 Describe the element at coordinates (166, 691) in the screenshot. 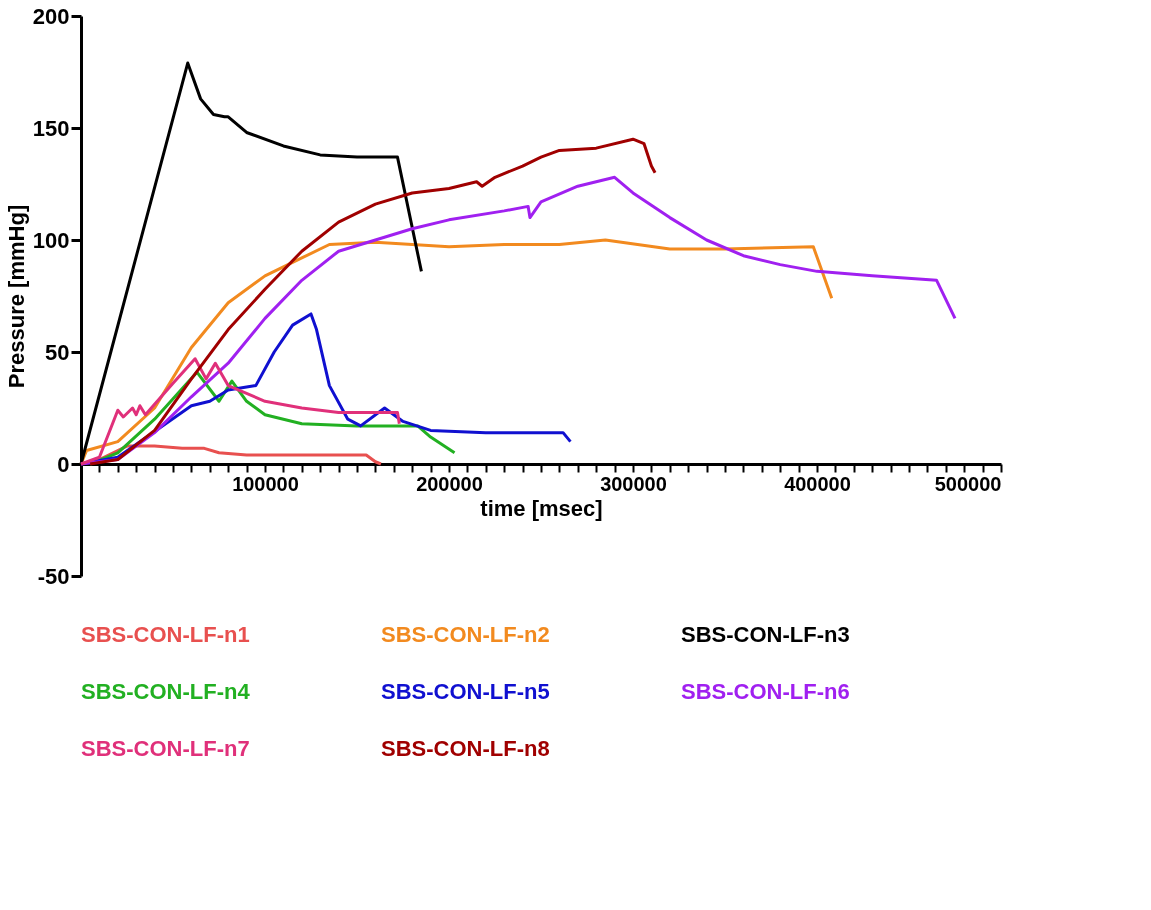

I see `text: SBS-CON-LF-n4` at that location.